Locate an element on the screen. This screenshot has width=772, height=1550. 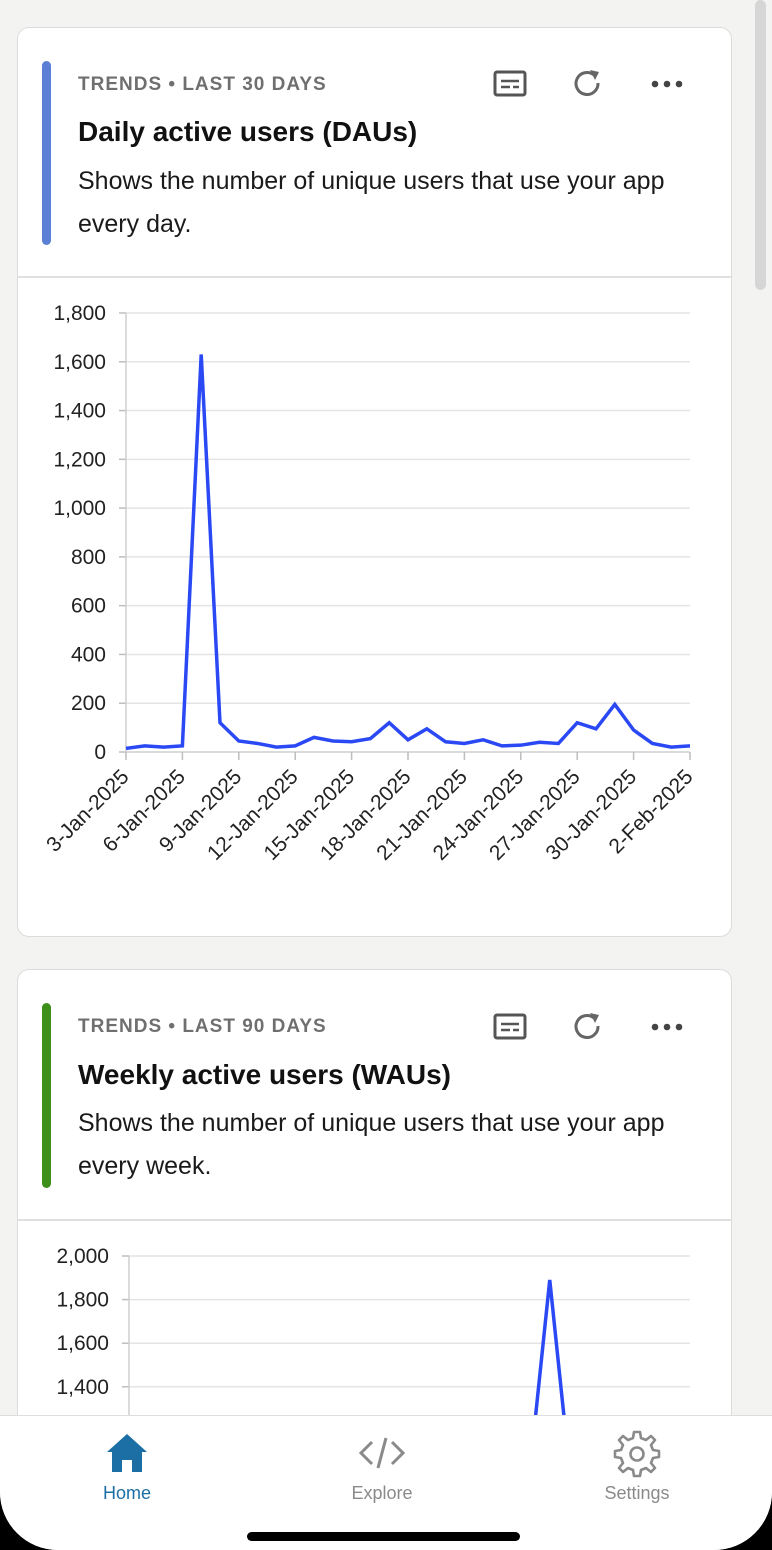
bottom-tab-bar: Home Explore Settings is located at coordinates (386, 1482).